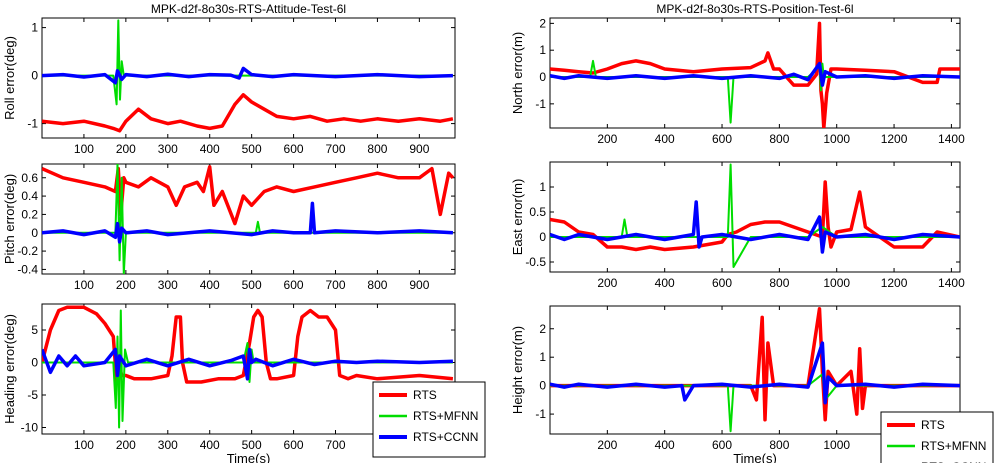 The width and height of the screenshot is (1000, 463). Describe the element at coordinates (34, 330) in the screenshot. I see `y-tick-label: 5` at that location.